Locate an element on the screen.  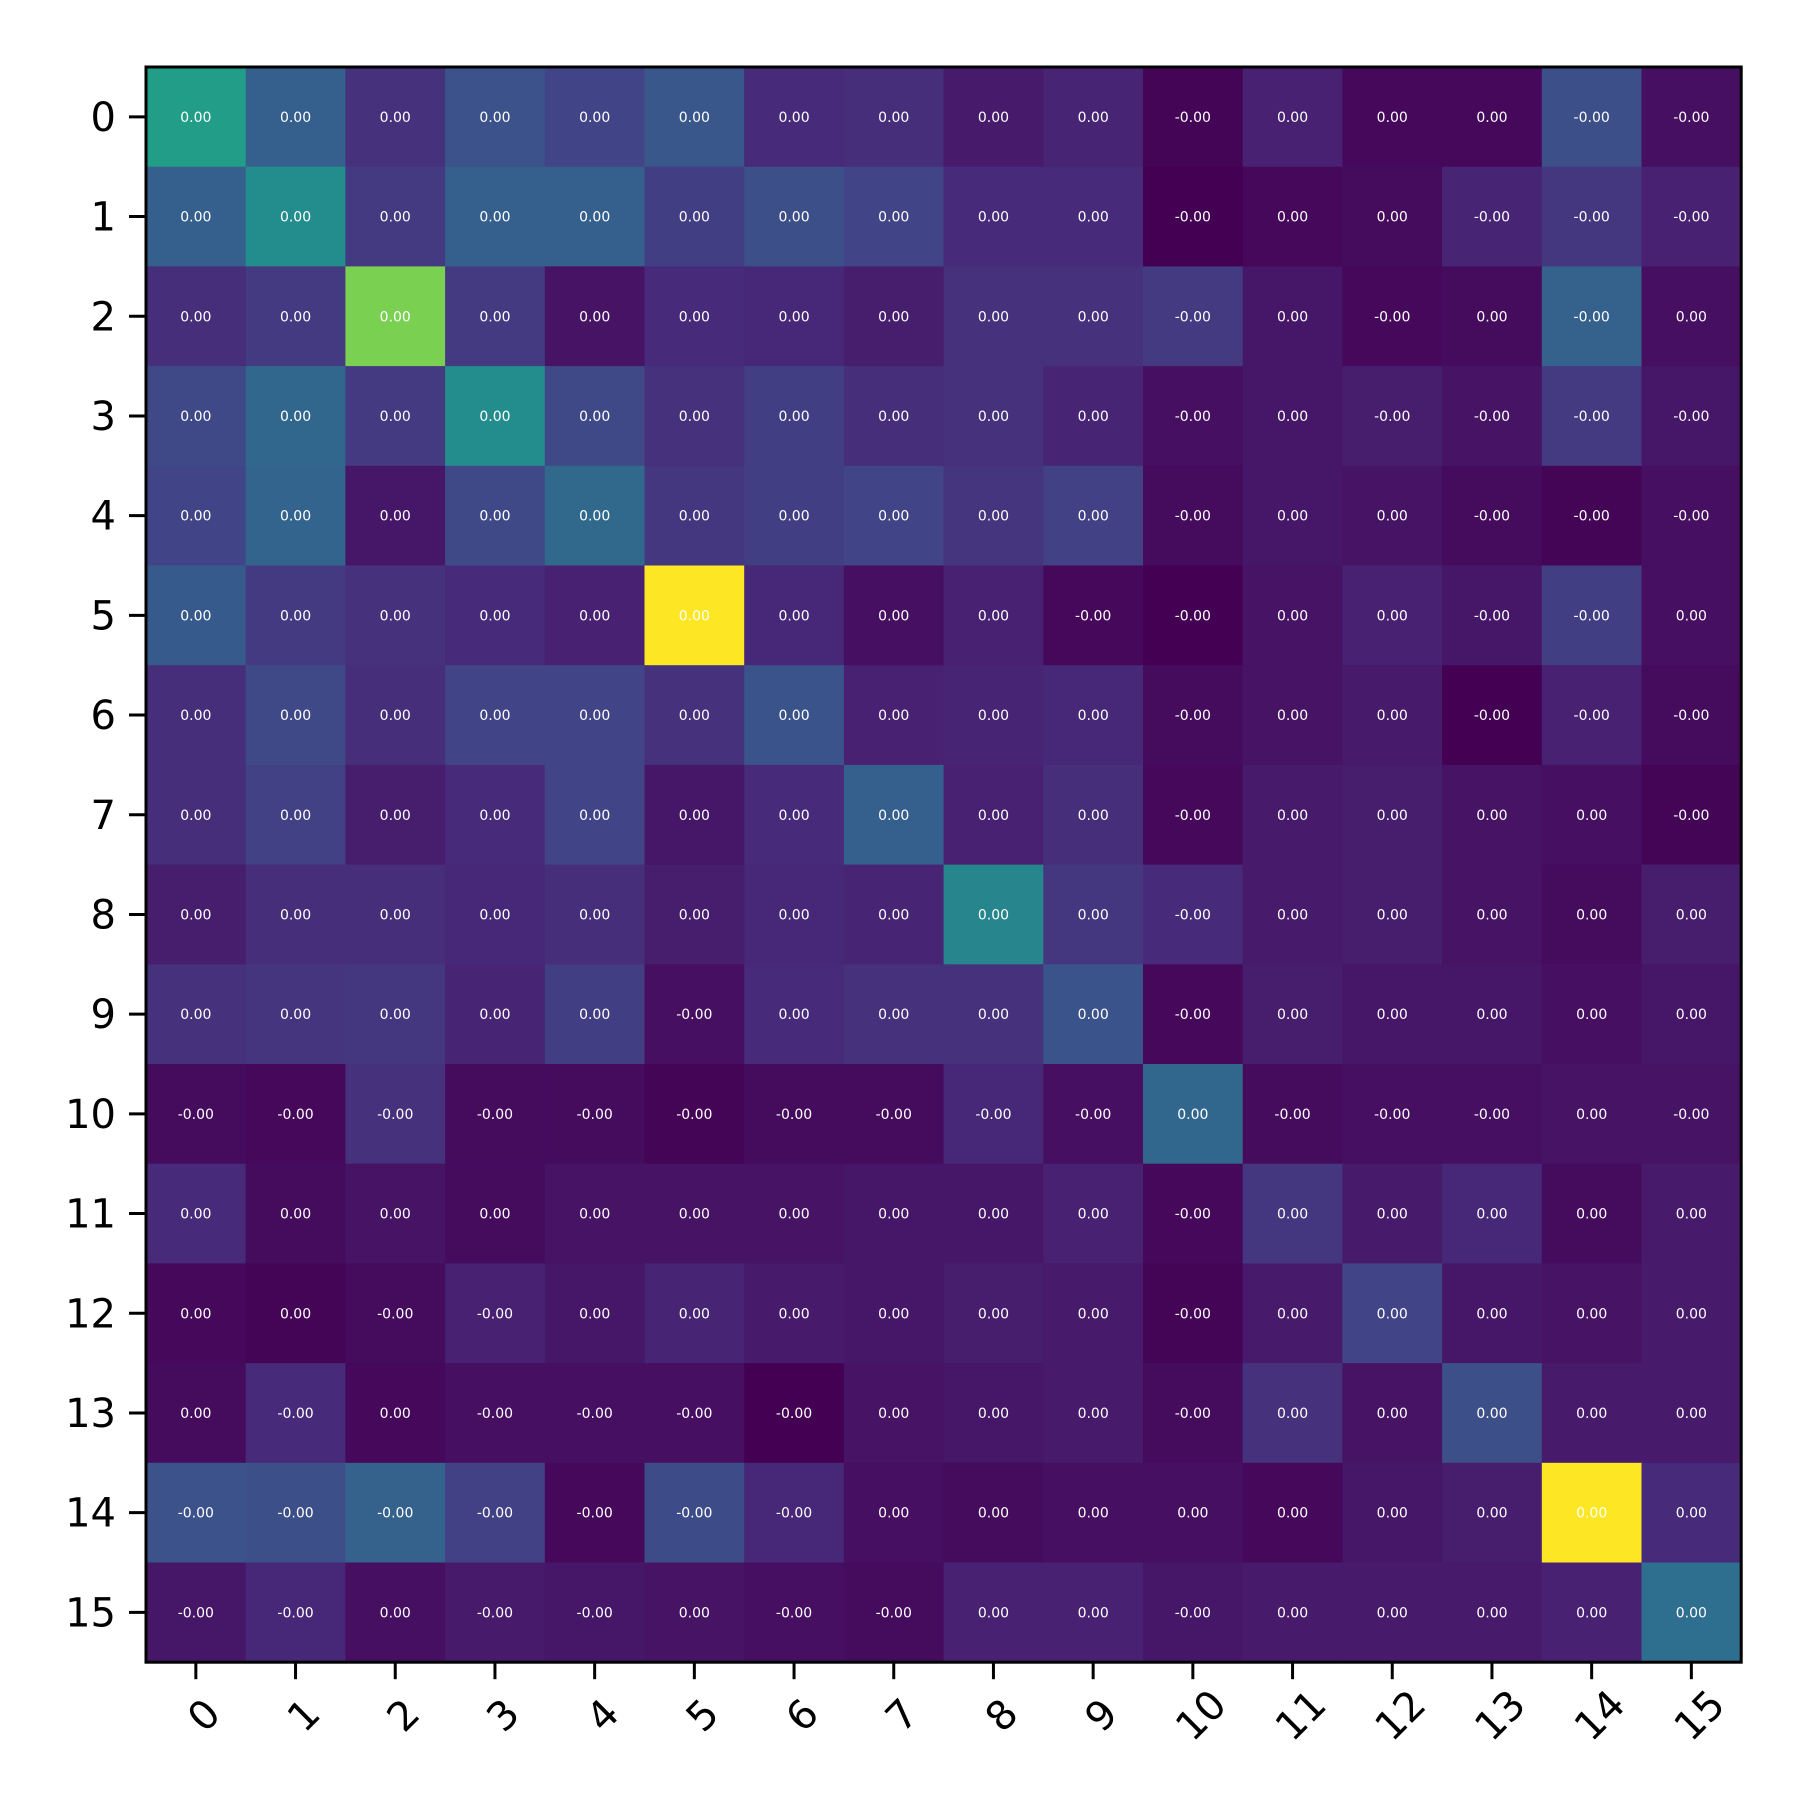
y-tick-label: 1 is located at coordinates (103, 218).